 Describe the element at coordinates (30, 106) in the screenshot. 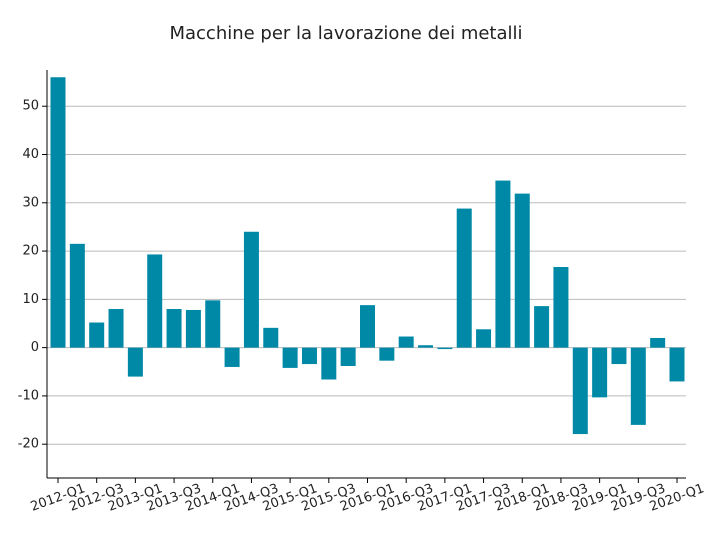

I see `y-tick-label: 50` at that location.